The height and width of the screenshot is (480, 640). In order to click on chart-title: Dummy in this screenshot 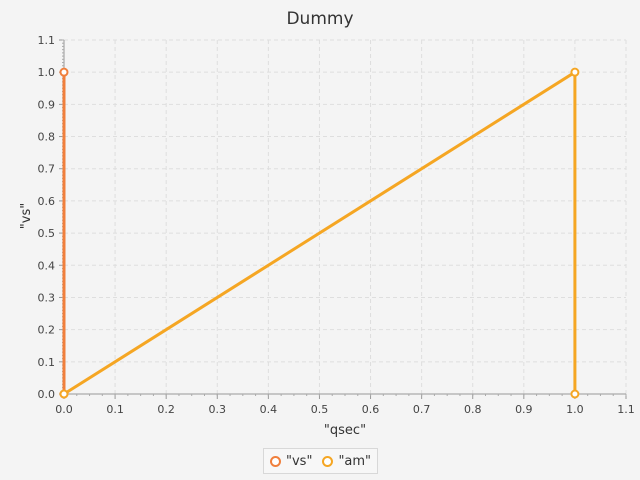, I will do `click(319, 19)`.